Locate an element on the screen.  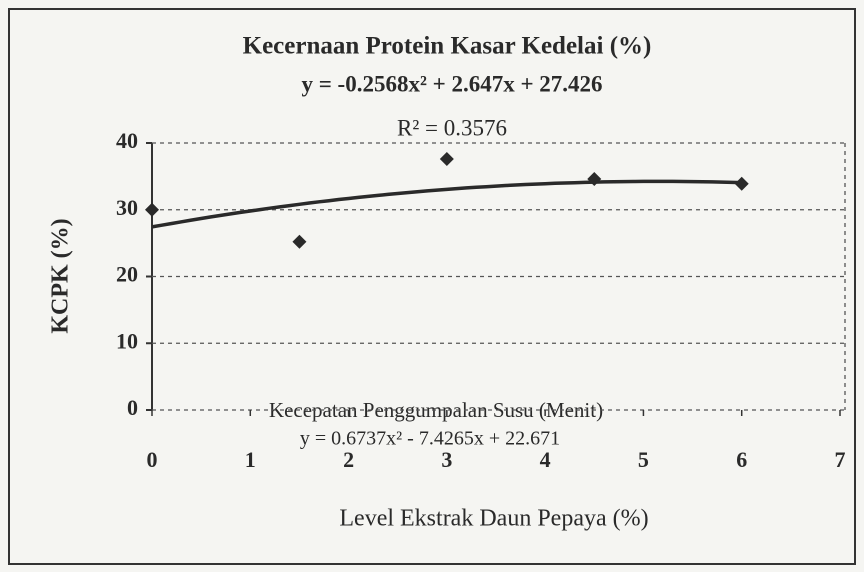
x-tick-label: 7 is located at coordinates (840, 459).